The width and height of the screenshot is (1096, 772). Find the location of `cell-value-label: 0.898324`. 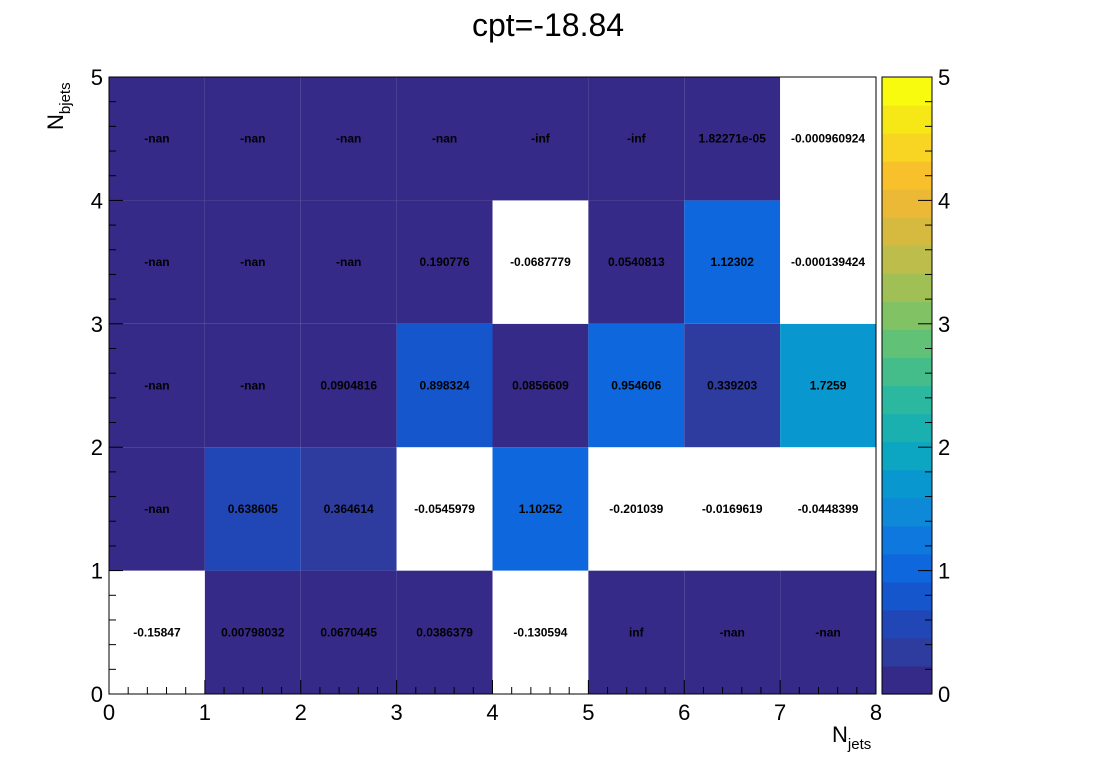

cell-value-label: 0.898324 is located at coordinates (445, 386).